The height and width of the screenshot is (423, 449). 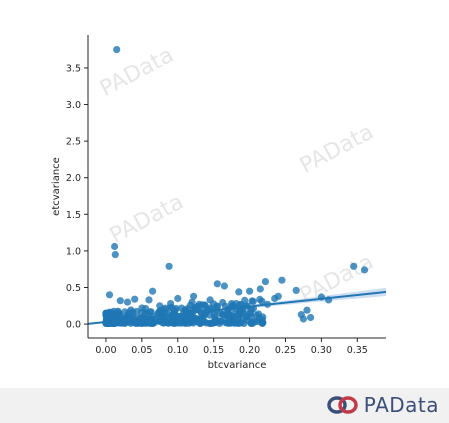 I want to click on y-tick-label: 0.0, so click(x=73, y=325).